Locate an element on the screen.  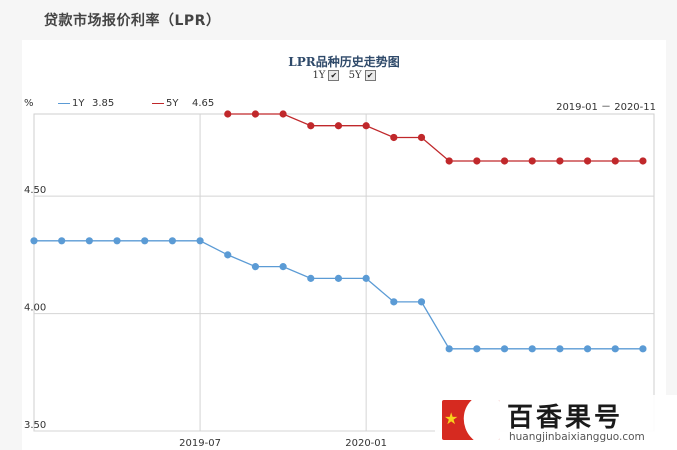
legend-row: % 1Y 3.85 5Y 4.65 2019-01 － 2020-11 is located at coordinates (344, 105).